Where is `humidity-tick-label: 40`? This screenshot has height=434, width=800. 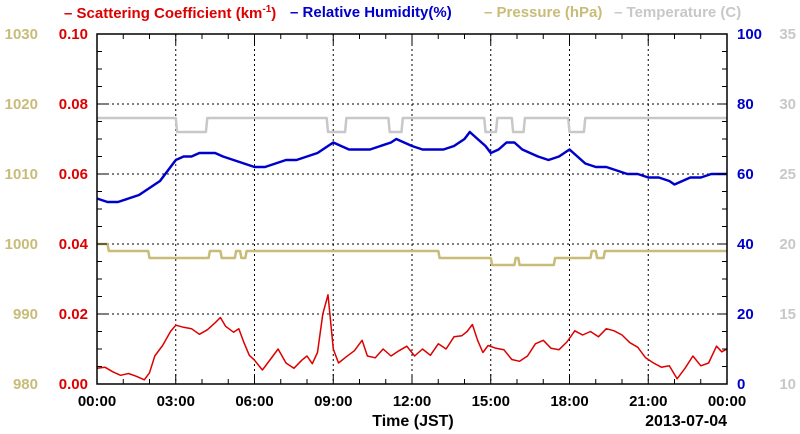
humidity-tick-label: 40 is located at coordinates (745, 244).